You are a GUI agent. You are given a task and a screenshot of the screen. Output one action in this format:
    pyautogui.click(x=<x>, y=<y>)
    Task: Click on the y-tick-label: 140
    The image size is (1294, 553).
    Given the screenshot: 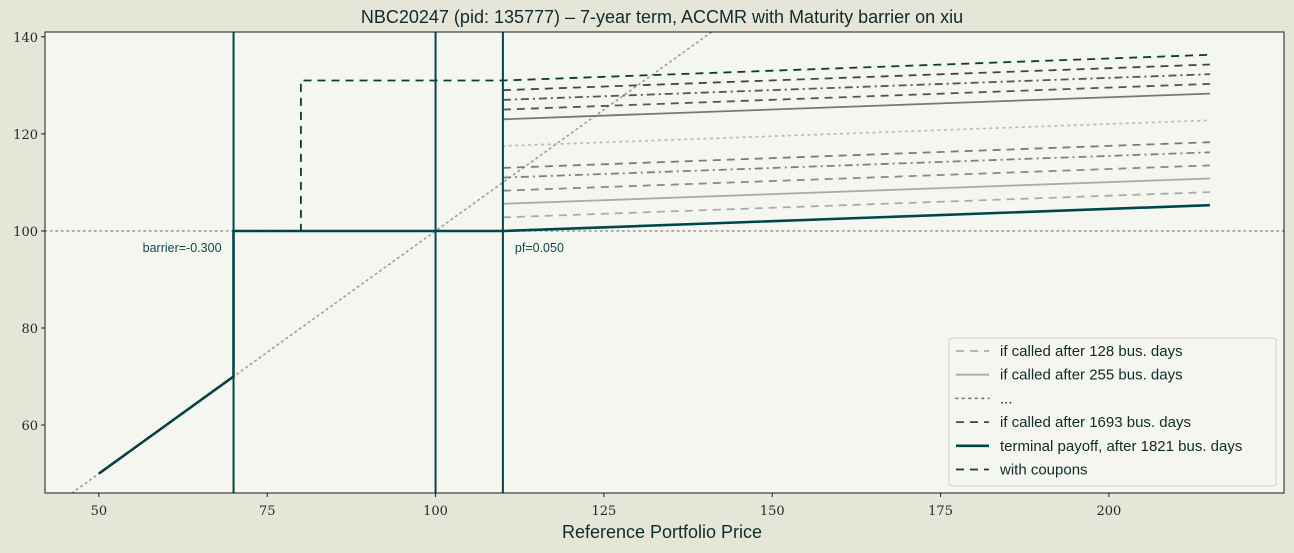 What is the action you would take?
    pyautogui.click(x=25, y=38)
    